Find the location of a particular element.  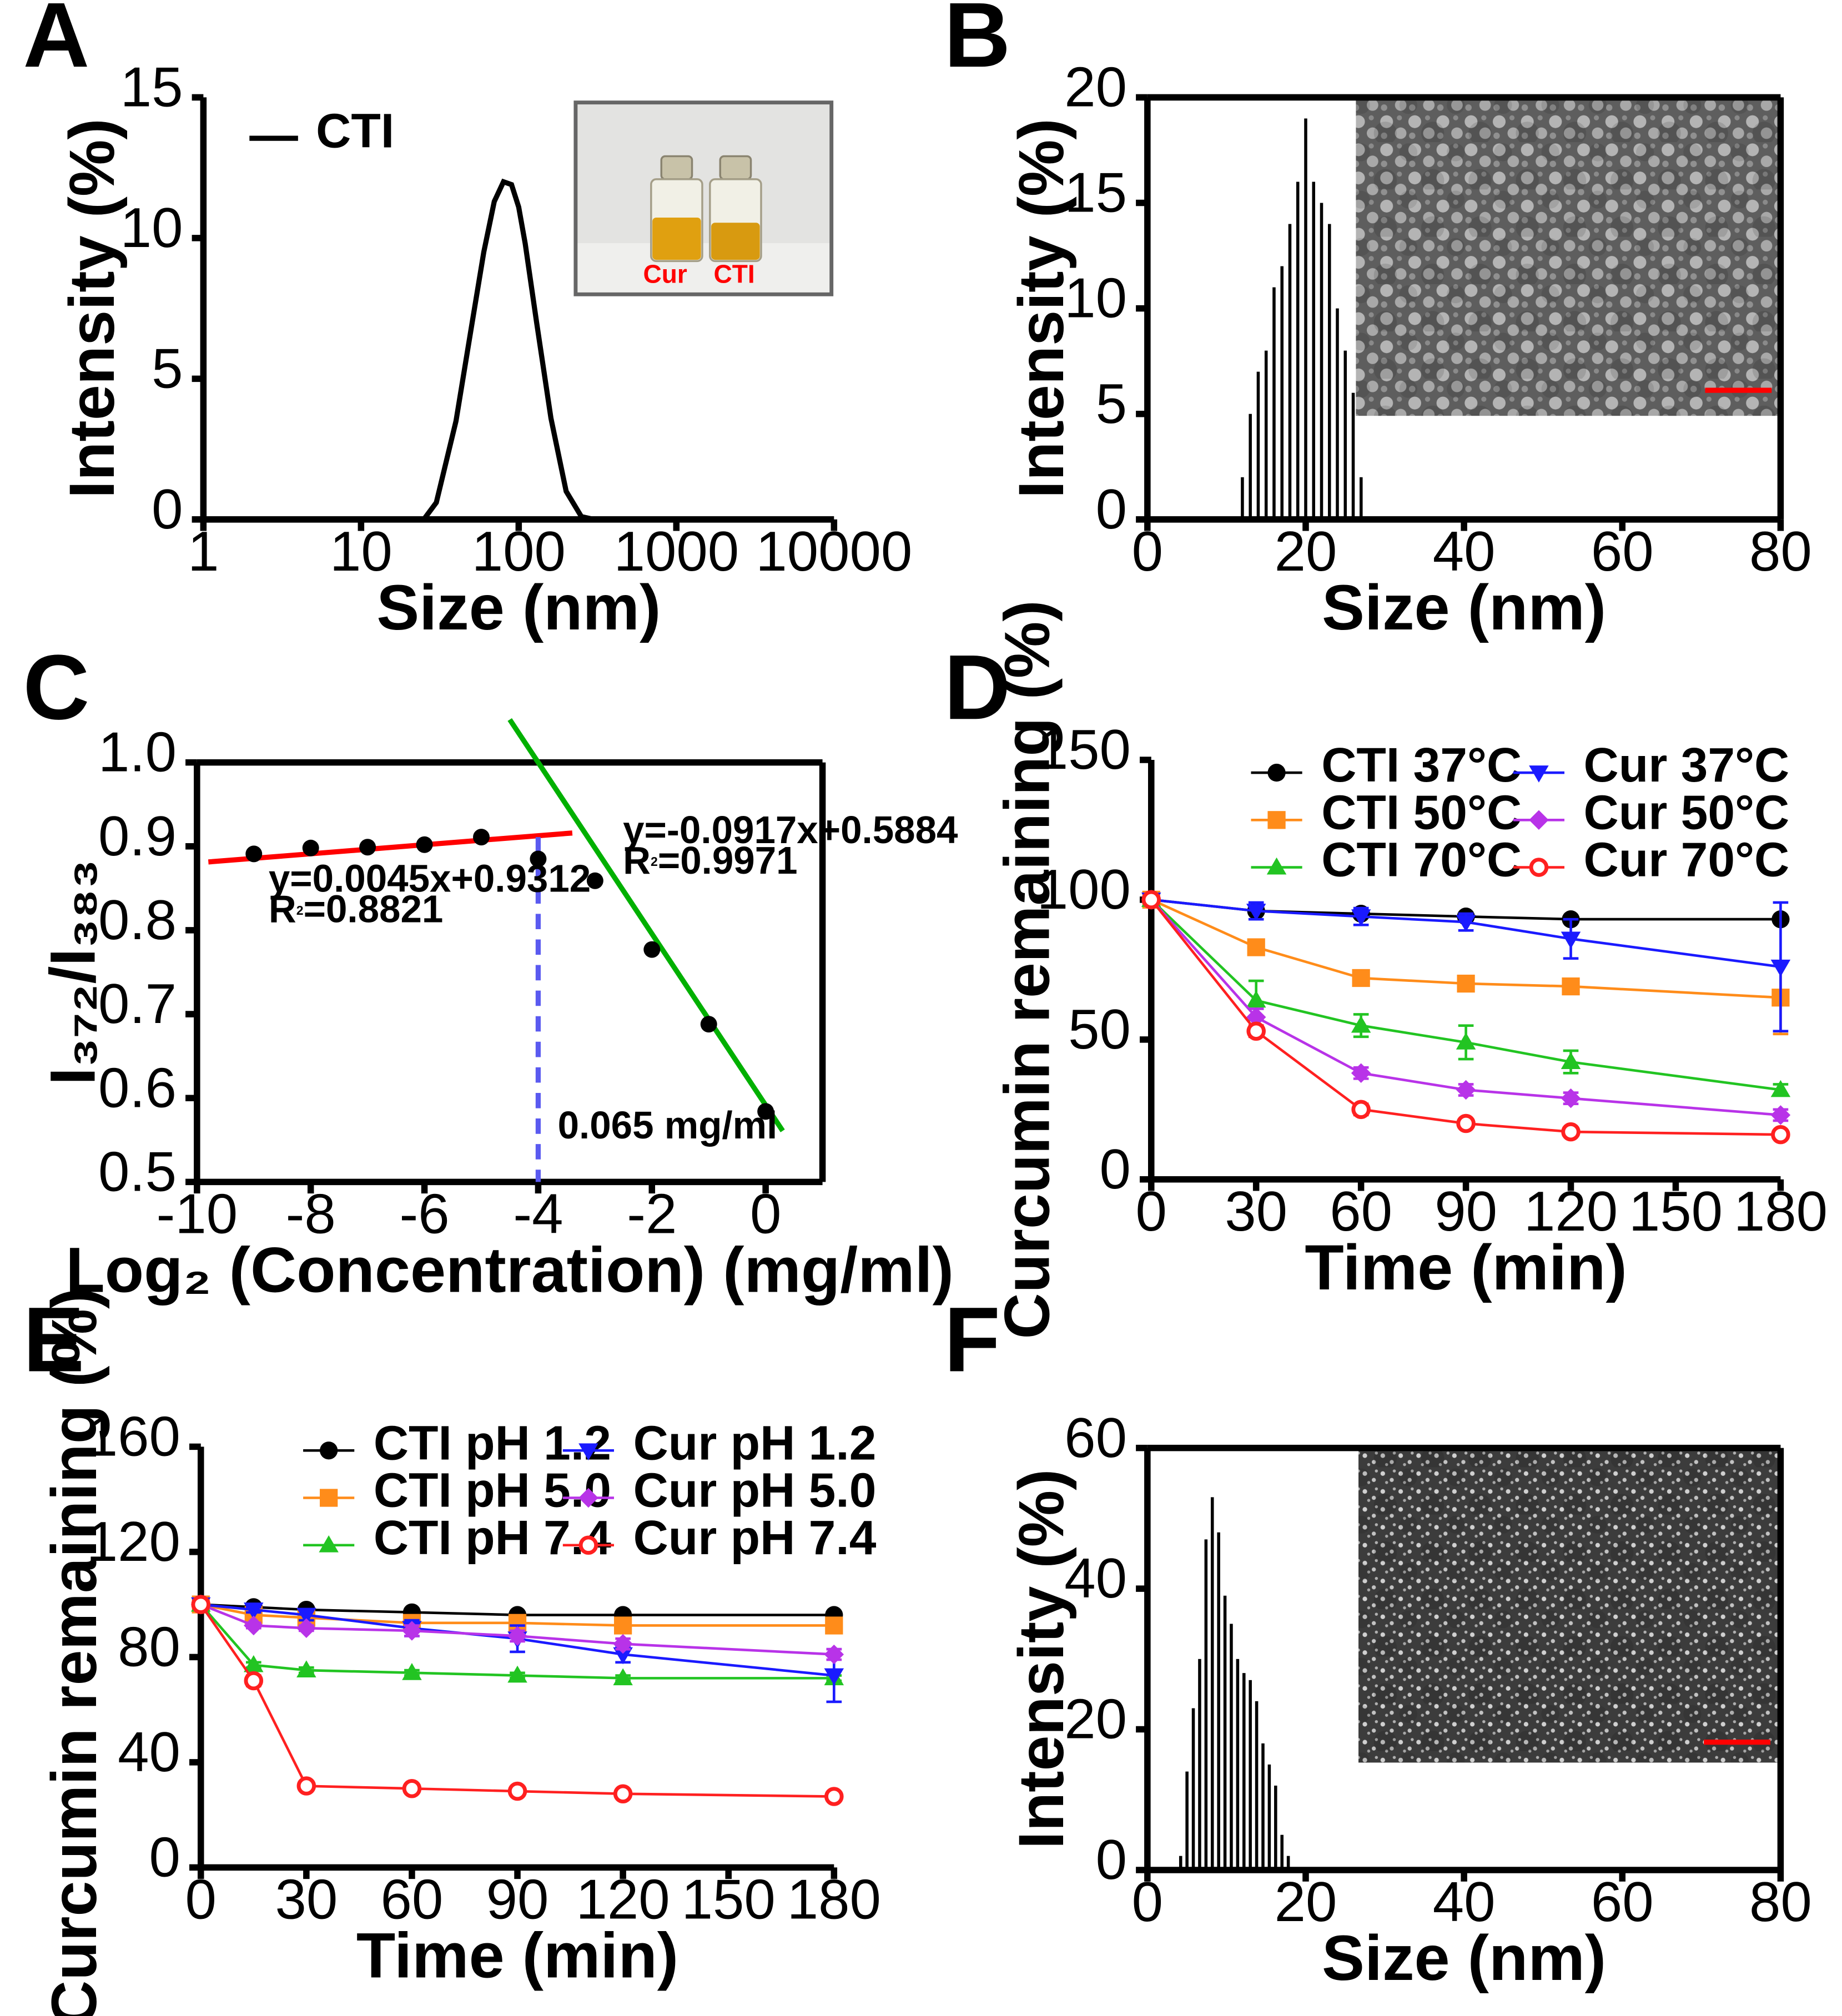

panel-f-y-tick-label: 40 is located at coordinates (1095, 1578).